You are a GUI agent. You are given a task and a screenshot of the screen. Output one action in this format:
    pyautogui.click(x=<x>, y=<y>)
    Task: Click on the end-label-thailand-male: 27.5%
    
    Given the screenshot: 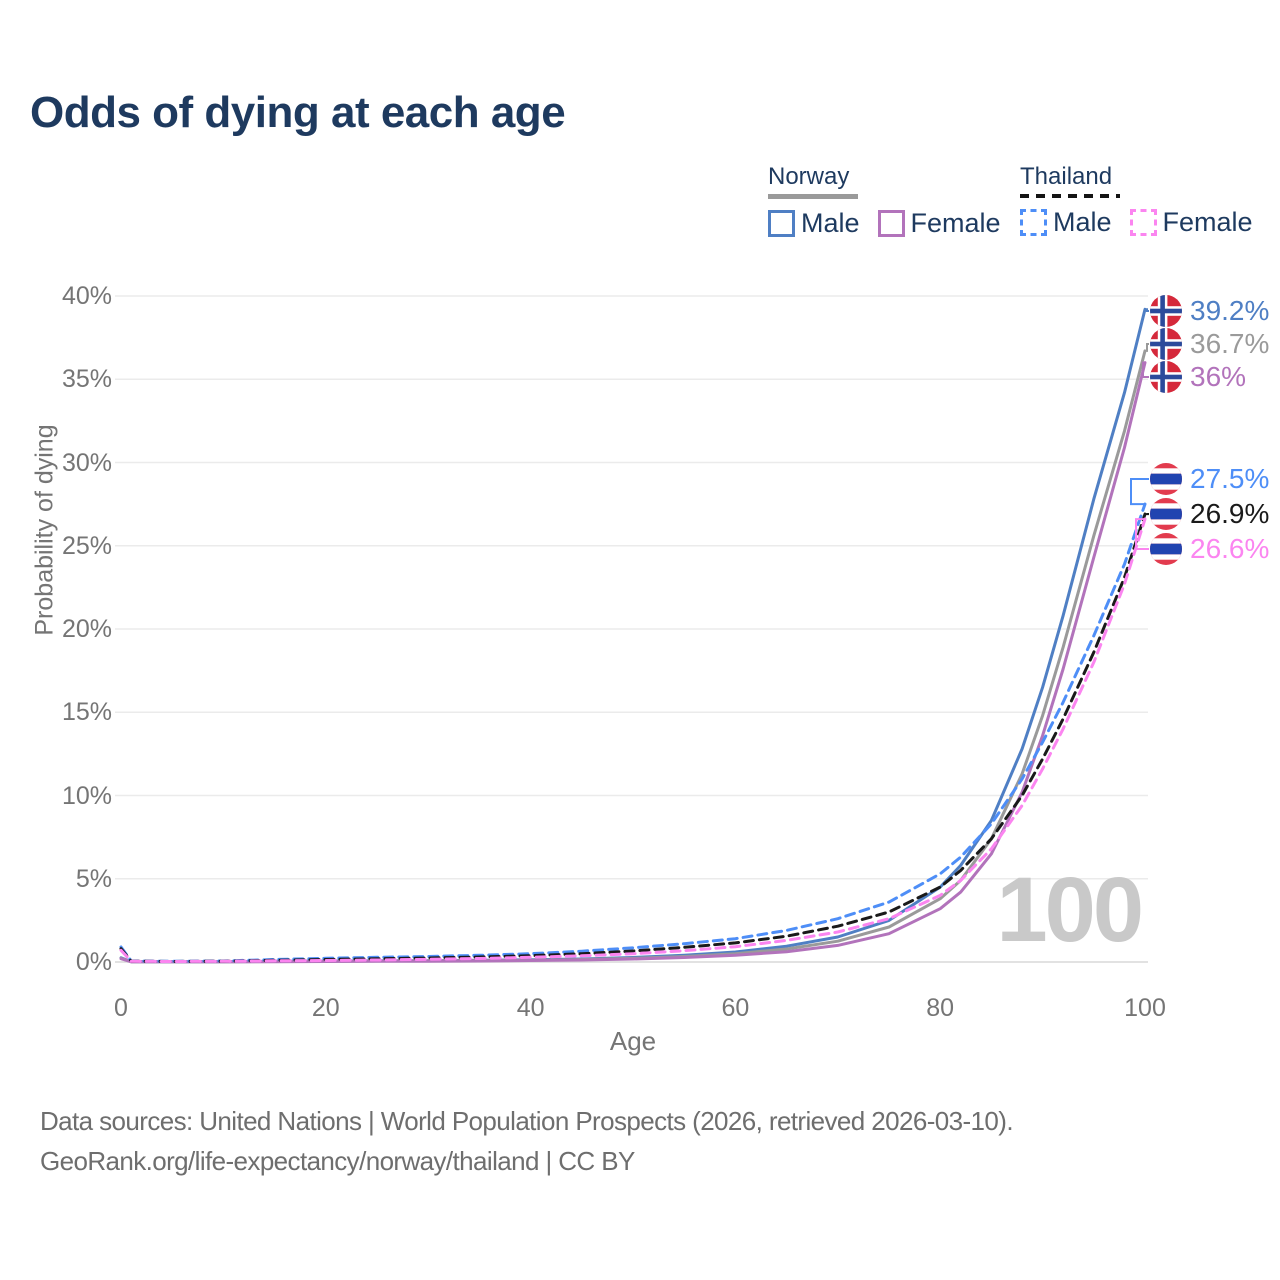 What is the action you would take?
    pyautogui.click(x=1209, y=479)
    